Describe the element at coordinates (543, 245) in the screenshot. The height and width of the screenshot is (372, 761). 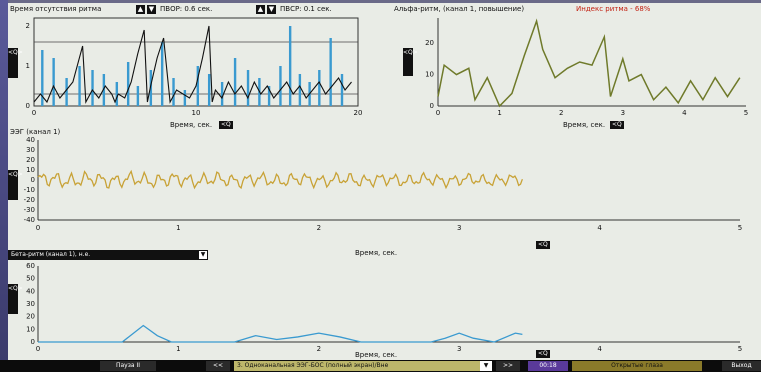
I see `eeg-zoom-button: <Q` at that location.